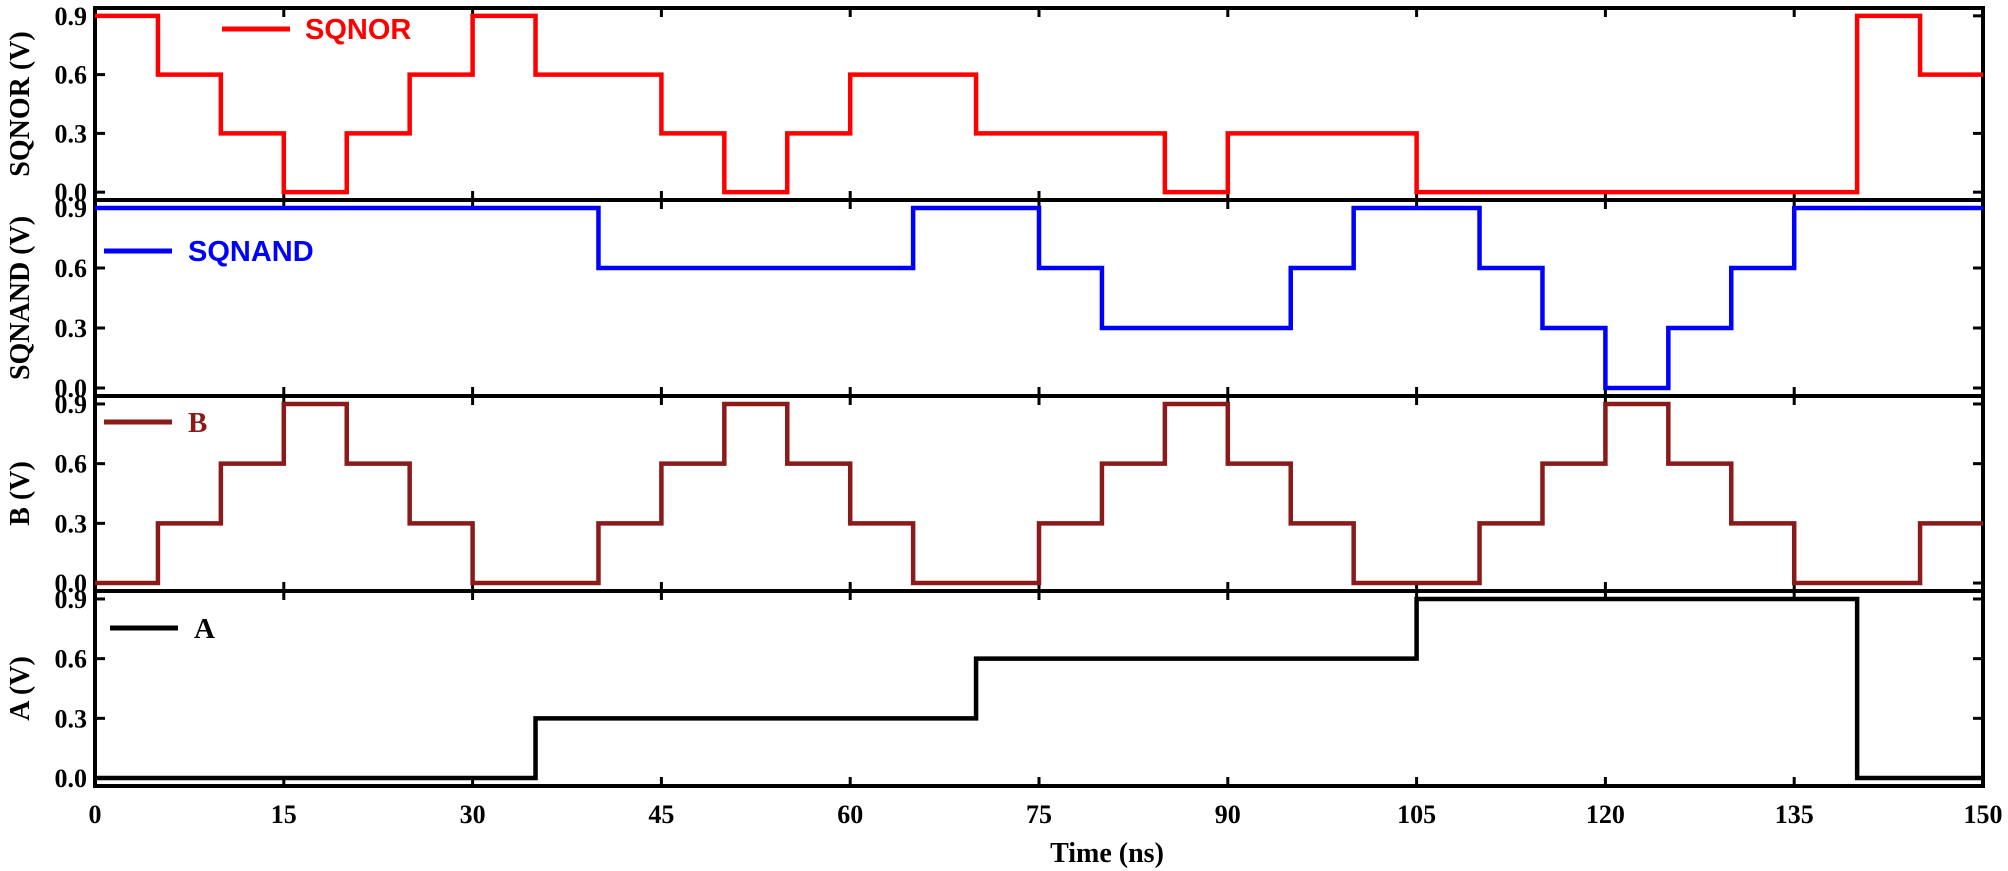  I want to click on y-axis-title: A (V), so click(20, 688).